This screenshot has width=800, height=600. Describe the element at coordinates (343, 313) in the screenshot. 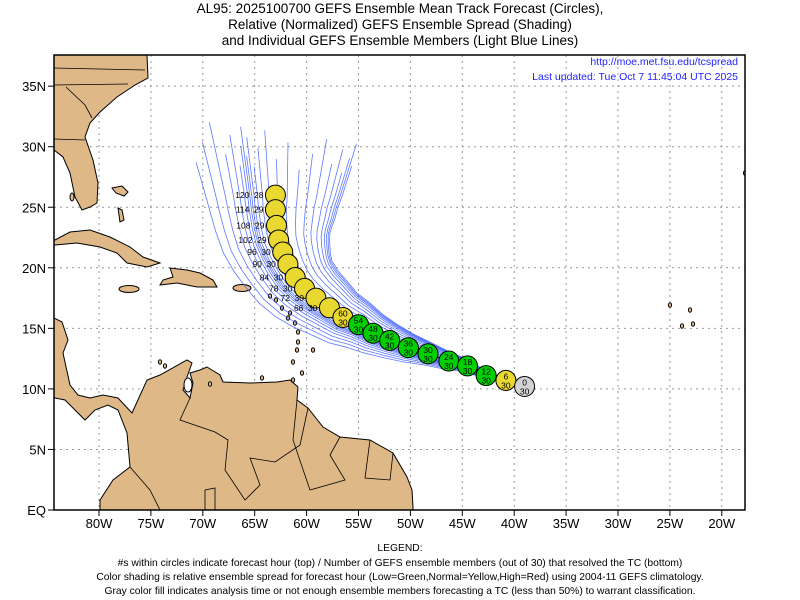

I see `forecast-hour: 60` at that location.